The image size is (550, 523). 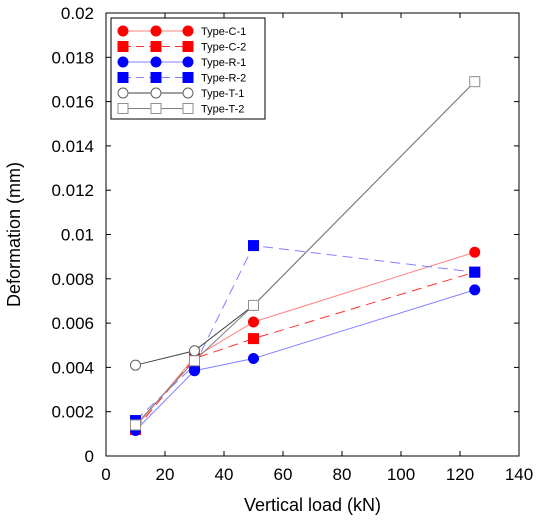 I want to click on legend-label: Type-T-2, so click(x=222, y=110).